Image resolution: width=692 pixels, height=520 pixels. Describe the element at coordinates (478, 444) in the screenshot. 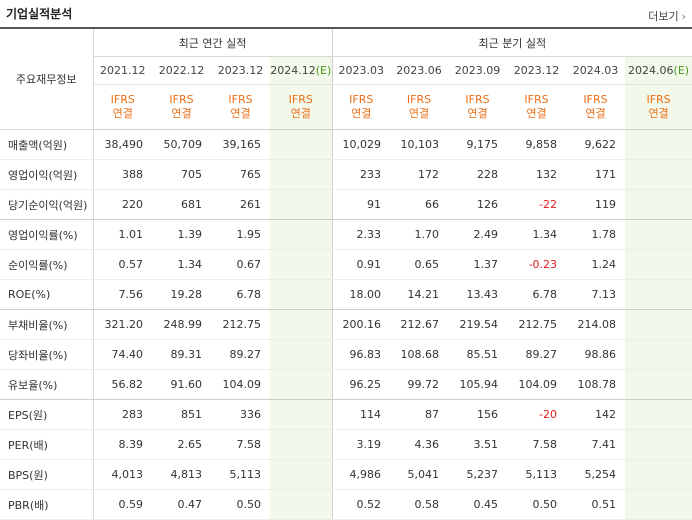

I see `value-cell: 3.51` at that location.